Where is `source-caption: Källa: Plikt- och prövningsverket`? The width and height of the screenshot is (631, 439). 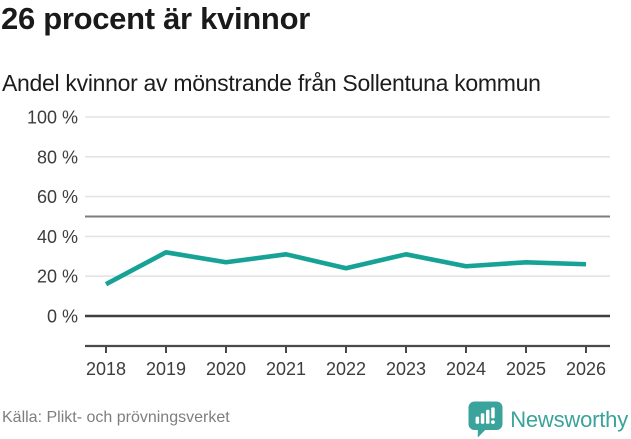 source-caption: Källa: Plikt- och prövningsverket is located at coordinates (116, 417).